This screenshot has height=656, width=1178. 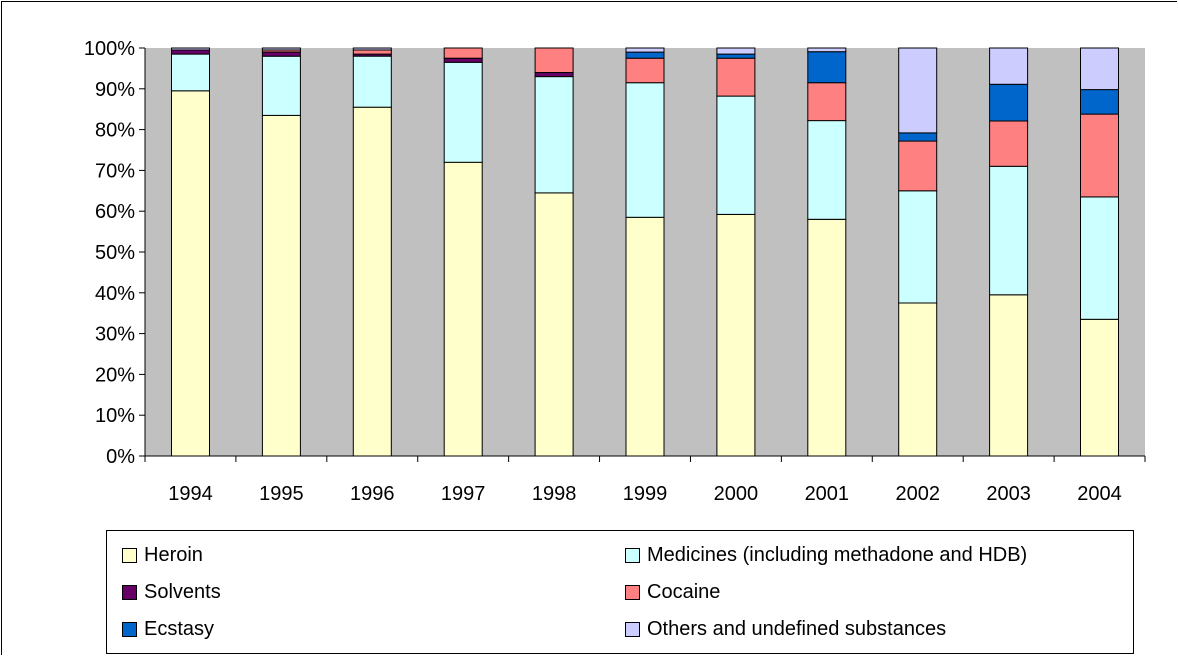 I want to click on y-tick-label: 70%, so click(x=115, y=171).